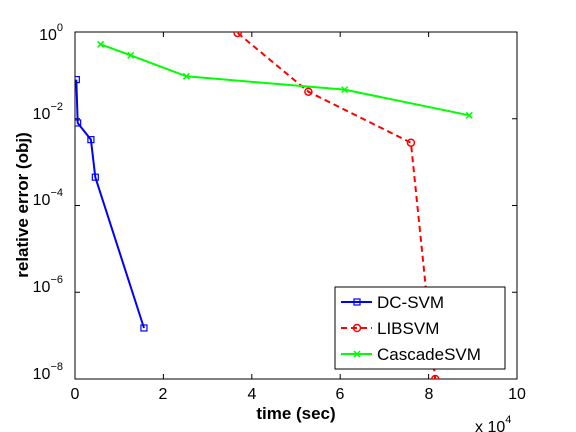 Image resolution: width=576 pixels, height=432 pixels. What do you see at coordinates (410, 302) in the screenshot?
I see `legend-label-dc-svm: DC-SVM` at bounding box center [410, 302].